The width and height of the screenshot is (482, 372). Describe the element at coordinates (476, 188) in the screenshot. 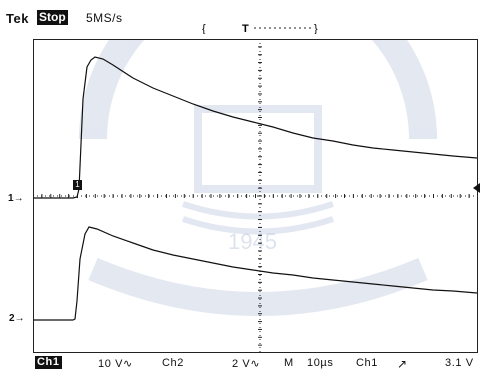

I see `trigger-level-arrow-icon` at that location.